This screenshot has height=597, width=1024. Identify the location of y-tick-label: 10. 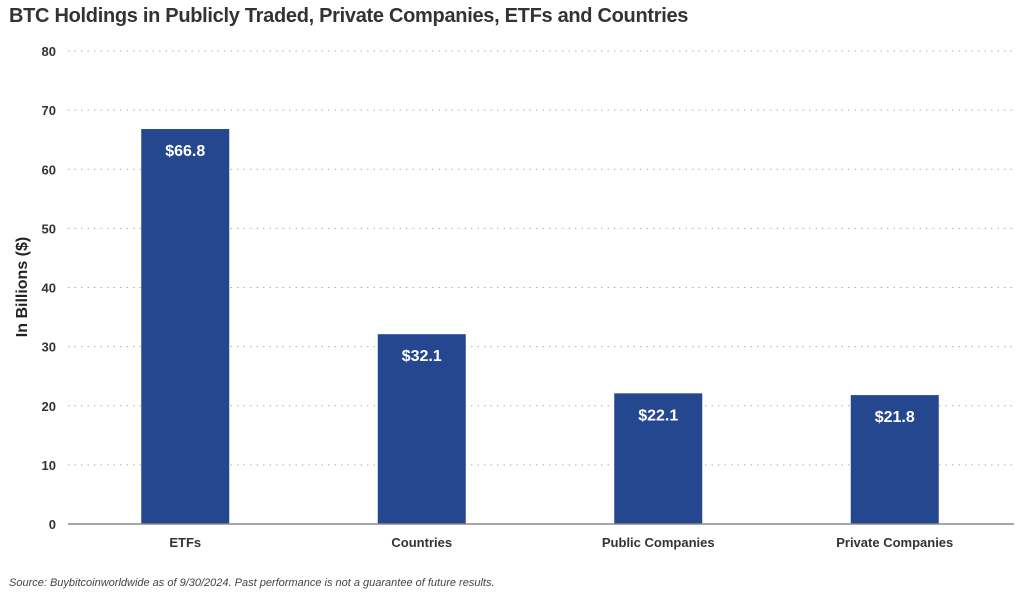
(49, 465).